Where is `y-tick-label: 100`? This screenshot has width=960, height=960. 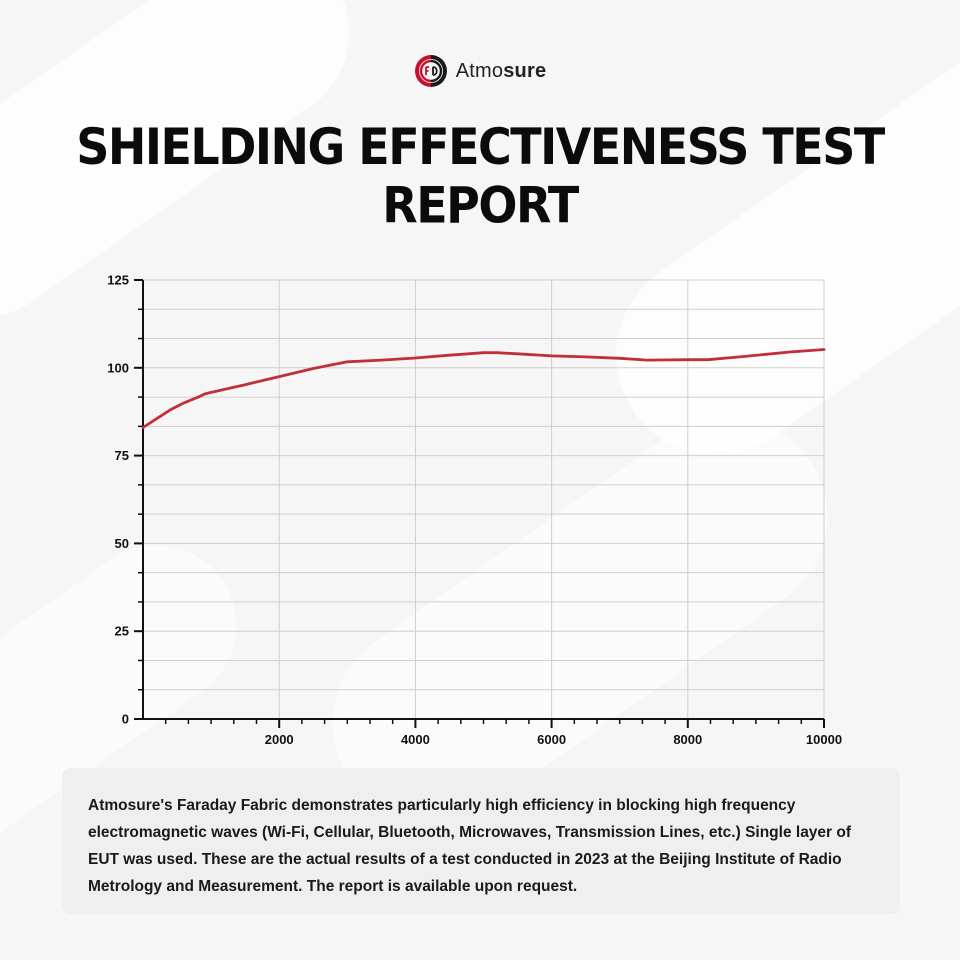
y-tick-label: 100 is located at coordinates (118, 367).